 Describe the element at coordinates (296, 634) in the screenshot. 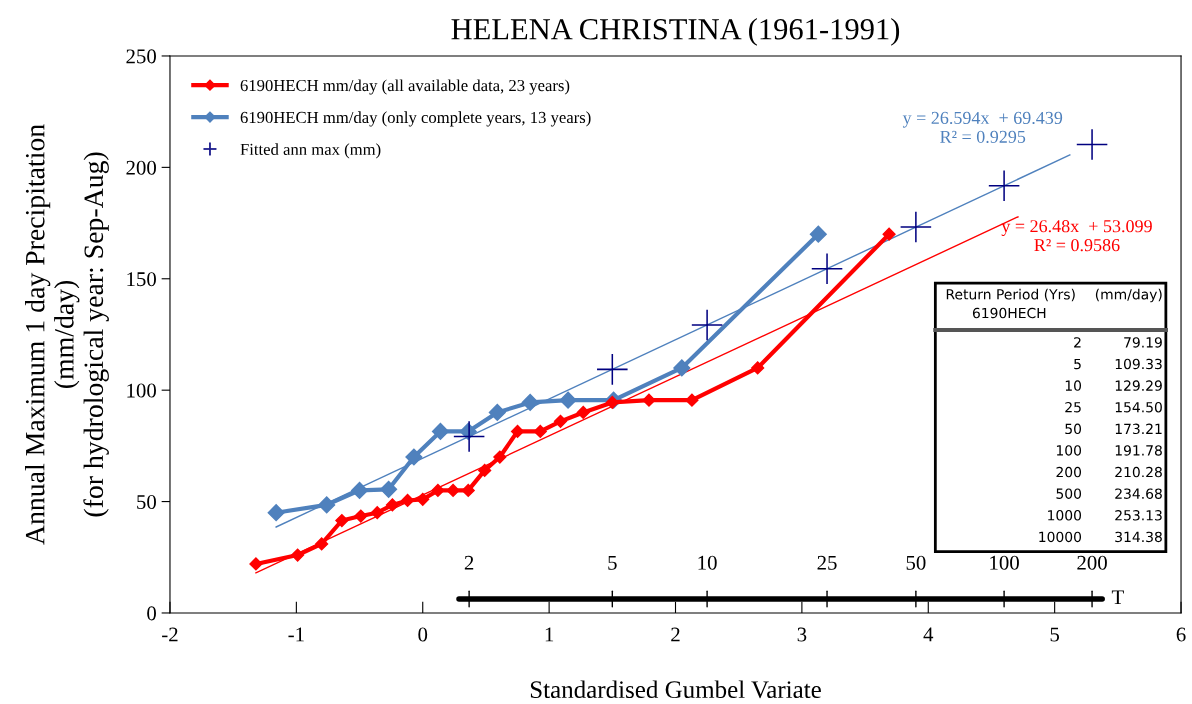

I see `x-tick-label: -1` at that location.